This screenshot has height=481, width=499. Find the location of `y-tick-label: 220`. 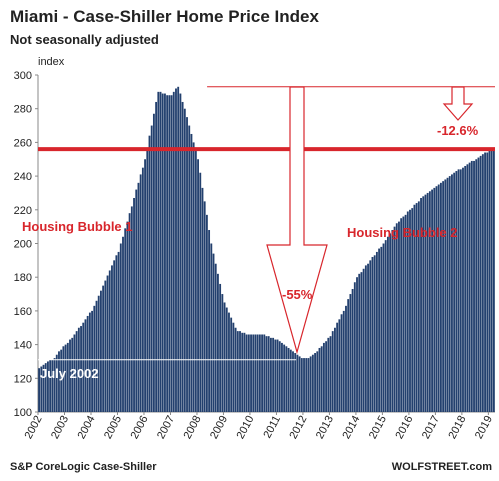

y-tick-label: 220 is located at coordinates (23, 211).